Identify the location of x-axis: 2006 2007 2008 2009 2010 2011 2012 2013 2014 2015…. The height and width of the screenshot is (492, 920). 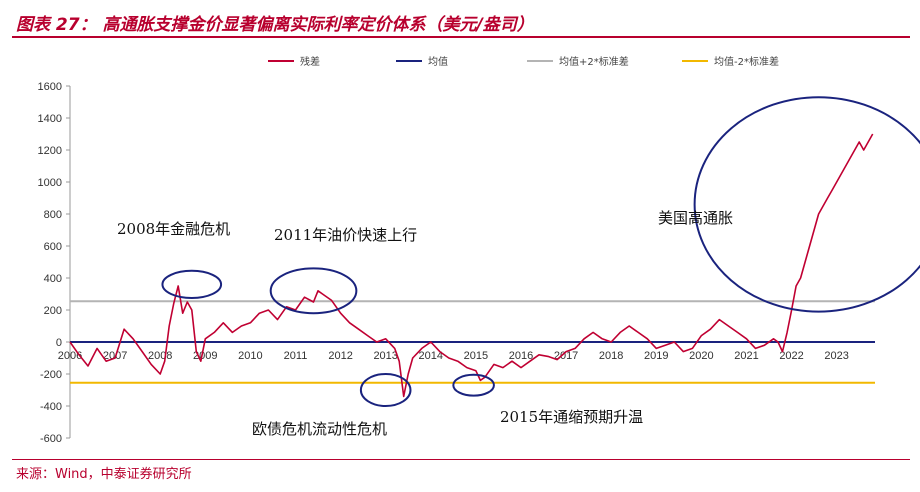
(466, 351).